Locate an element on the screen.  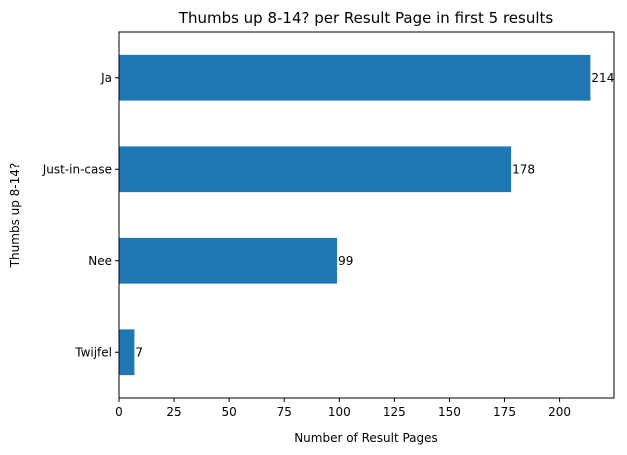
x-tick-label: 200 is located at coordinates (559, 412).